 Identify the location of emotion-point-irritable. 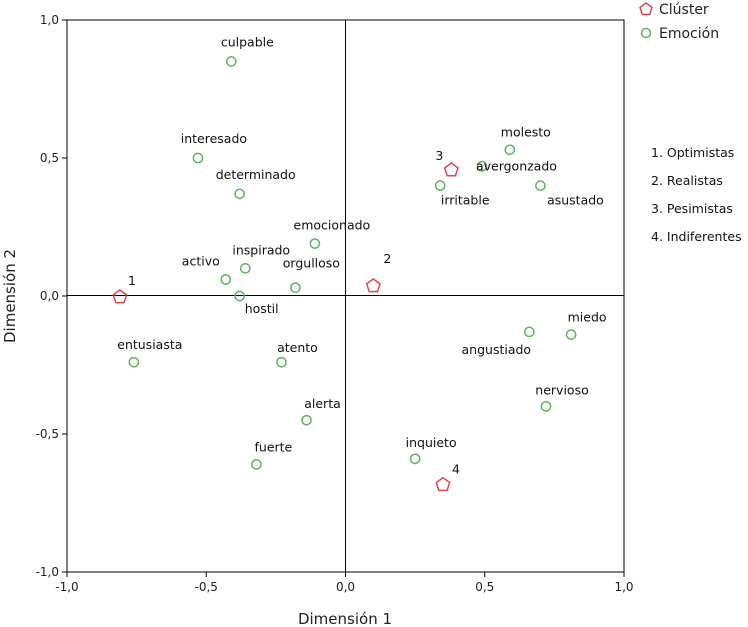
(440, 185).